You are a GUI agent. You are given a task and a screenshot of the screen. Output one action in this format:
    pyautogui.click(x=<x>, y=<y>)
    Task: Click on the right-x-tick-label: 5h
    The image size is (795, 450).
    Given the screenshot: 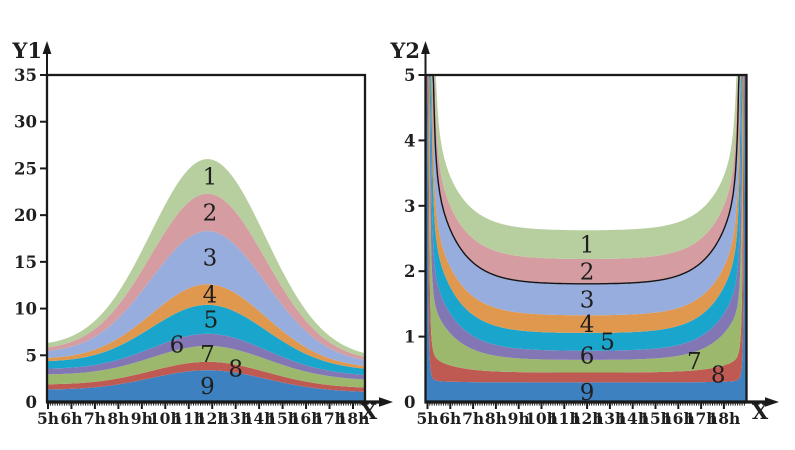 What is the action you would take?
    pyautogui.click(x=427, y=418)
    